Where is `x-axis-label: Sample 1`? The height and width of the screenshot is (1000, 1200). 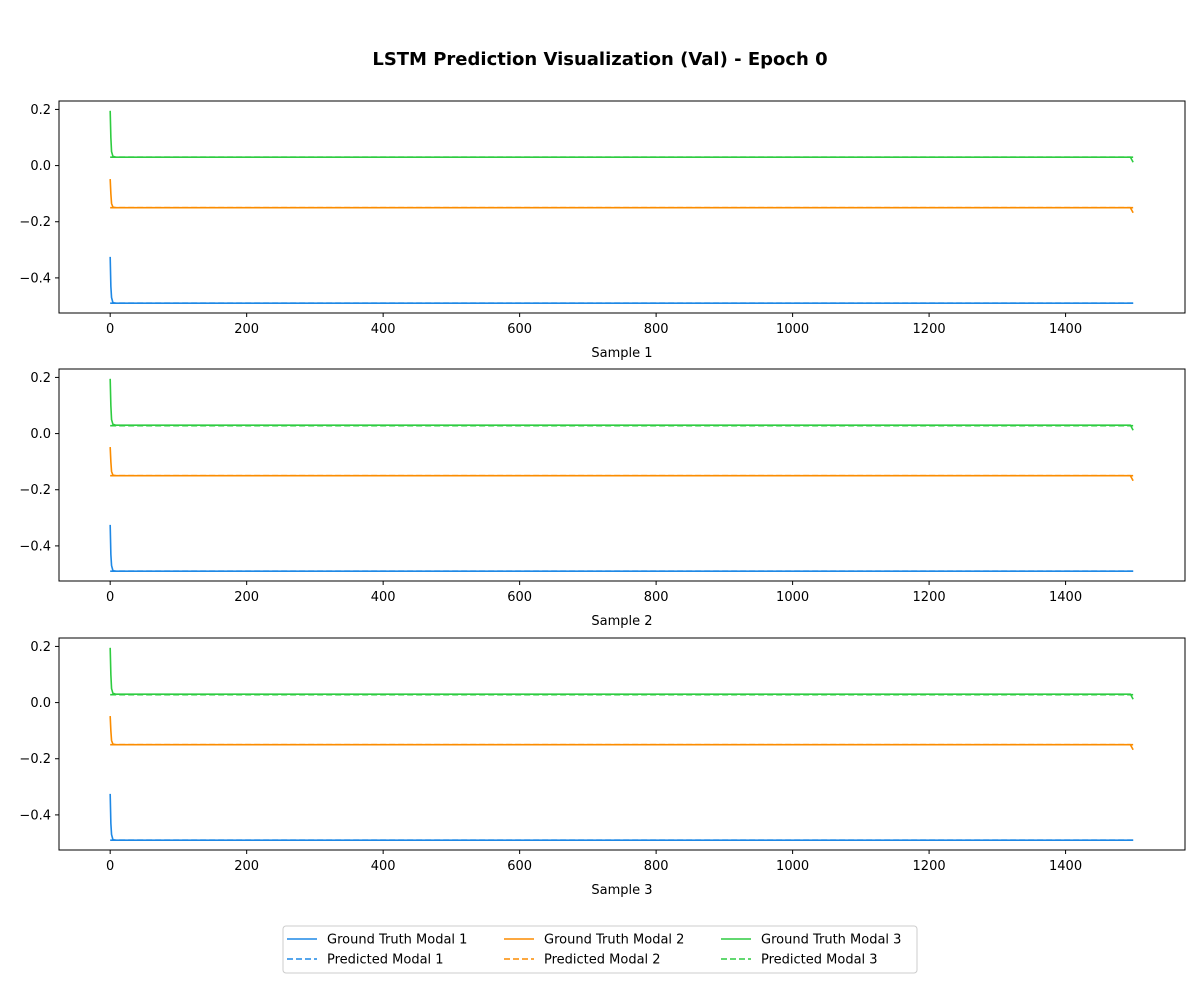
x-axis-label: Sample 1 is located at coordinates (621, 353).